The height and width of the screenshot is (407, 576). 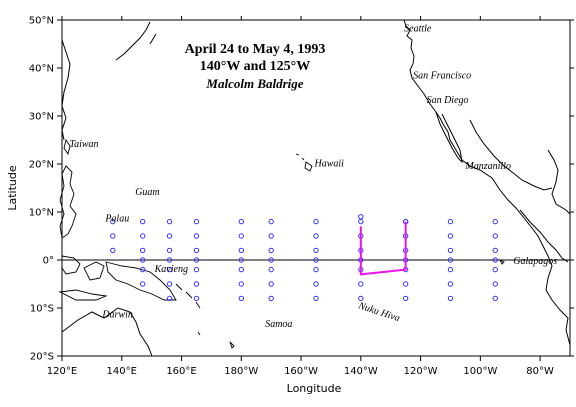 I want to click on central-america-coast, so click(x=544, y=236).